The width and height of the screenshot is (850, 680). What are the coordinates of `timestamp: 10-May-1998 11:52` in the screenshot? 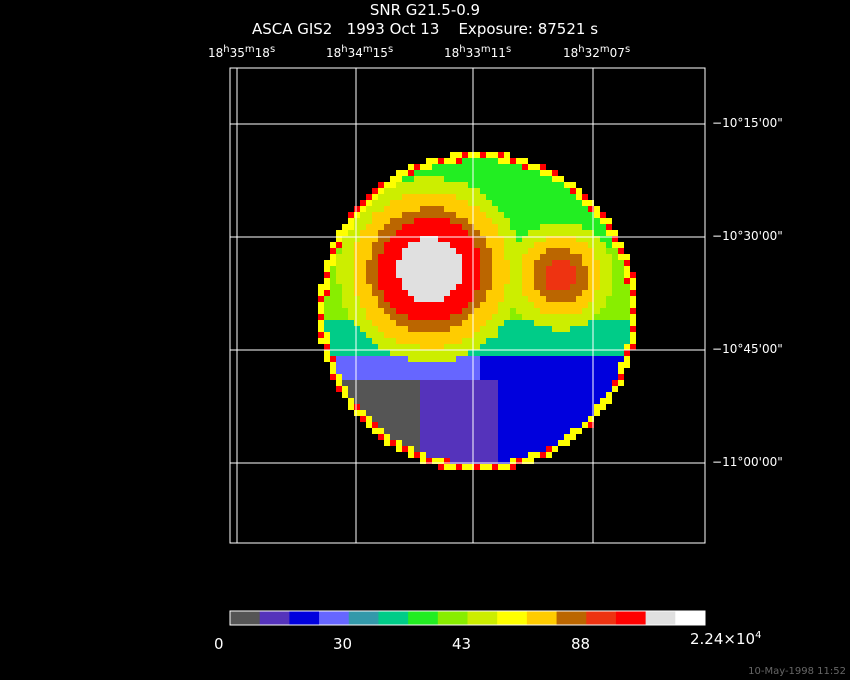 It's located at (797, 671).